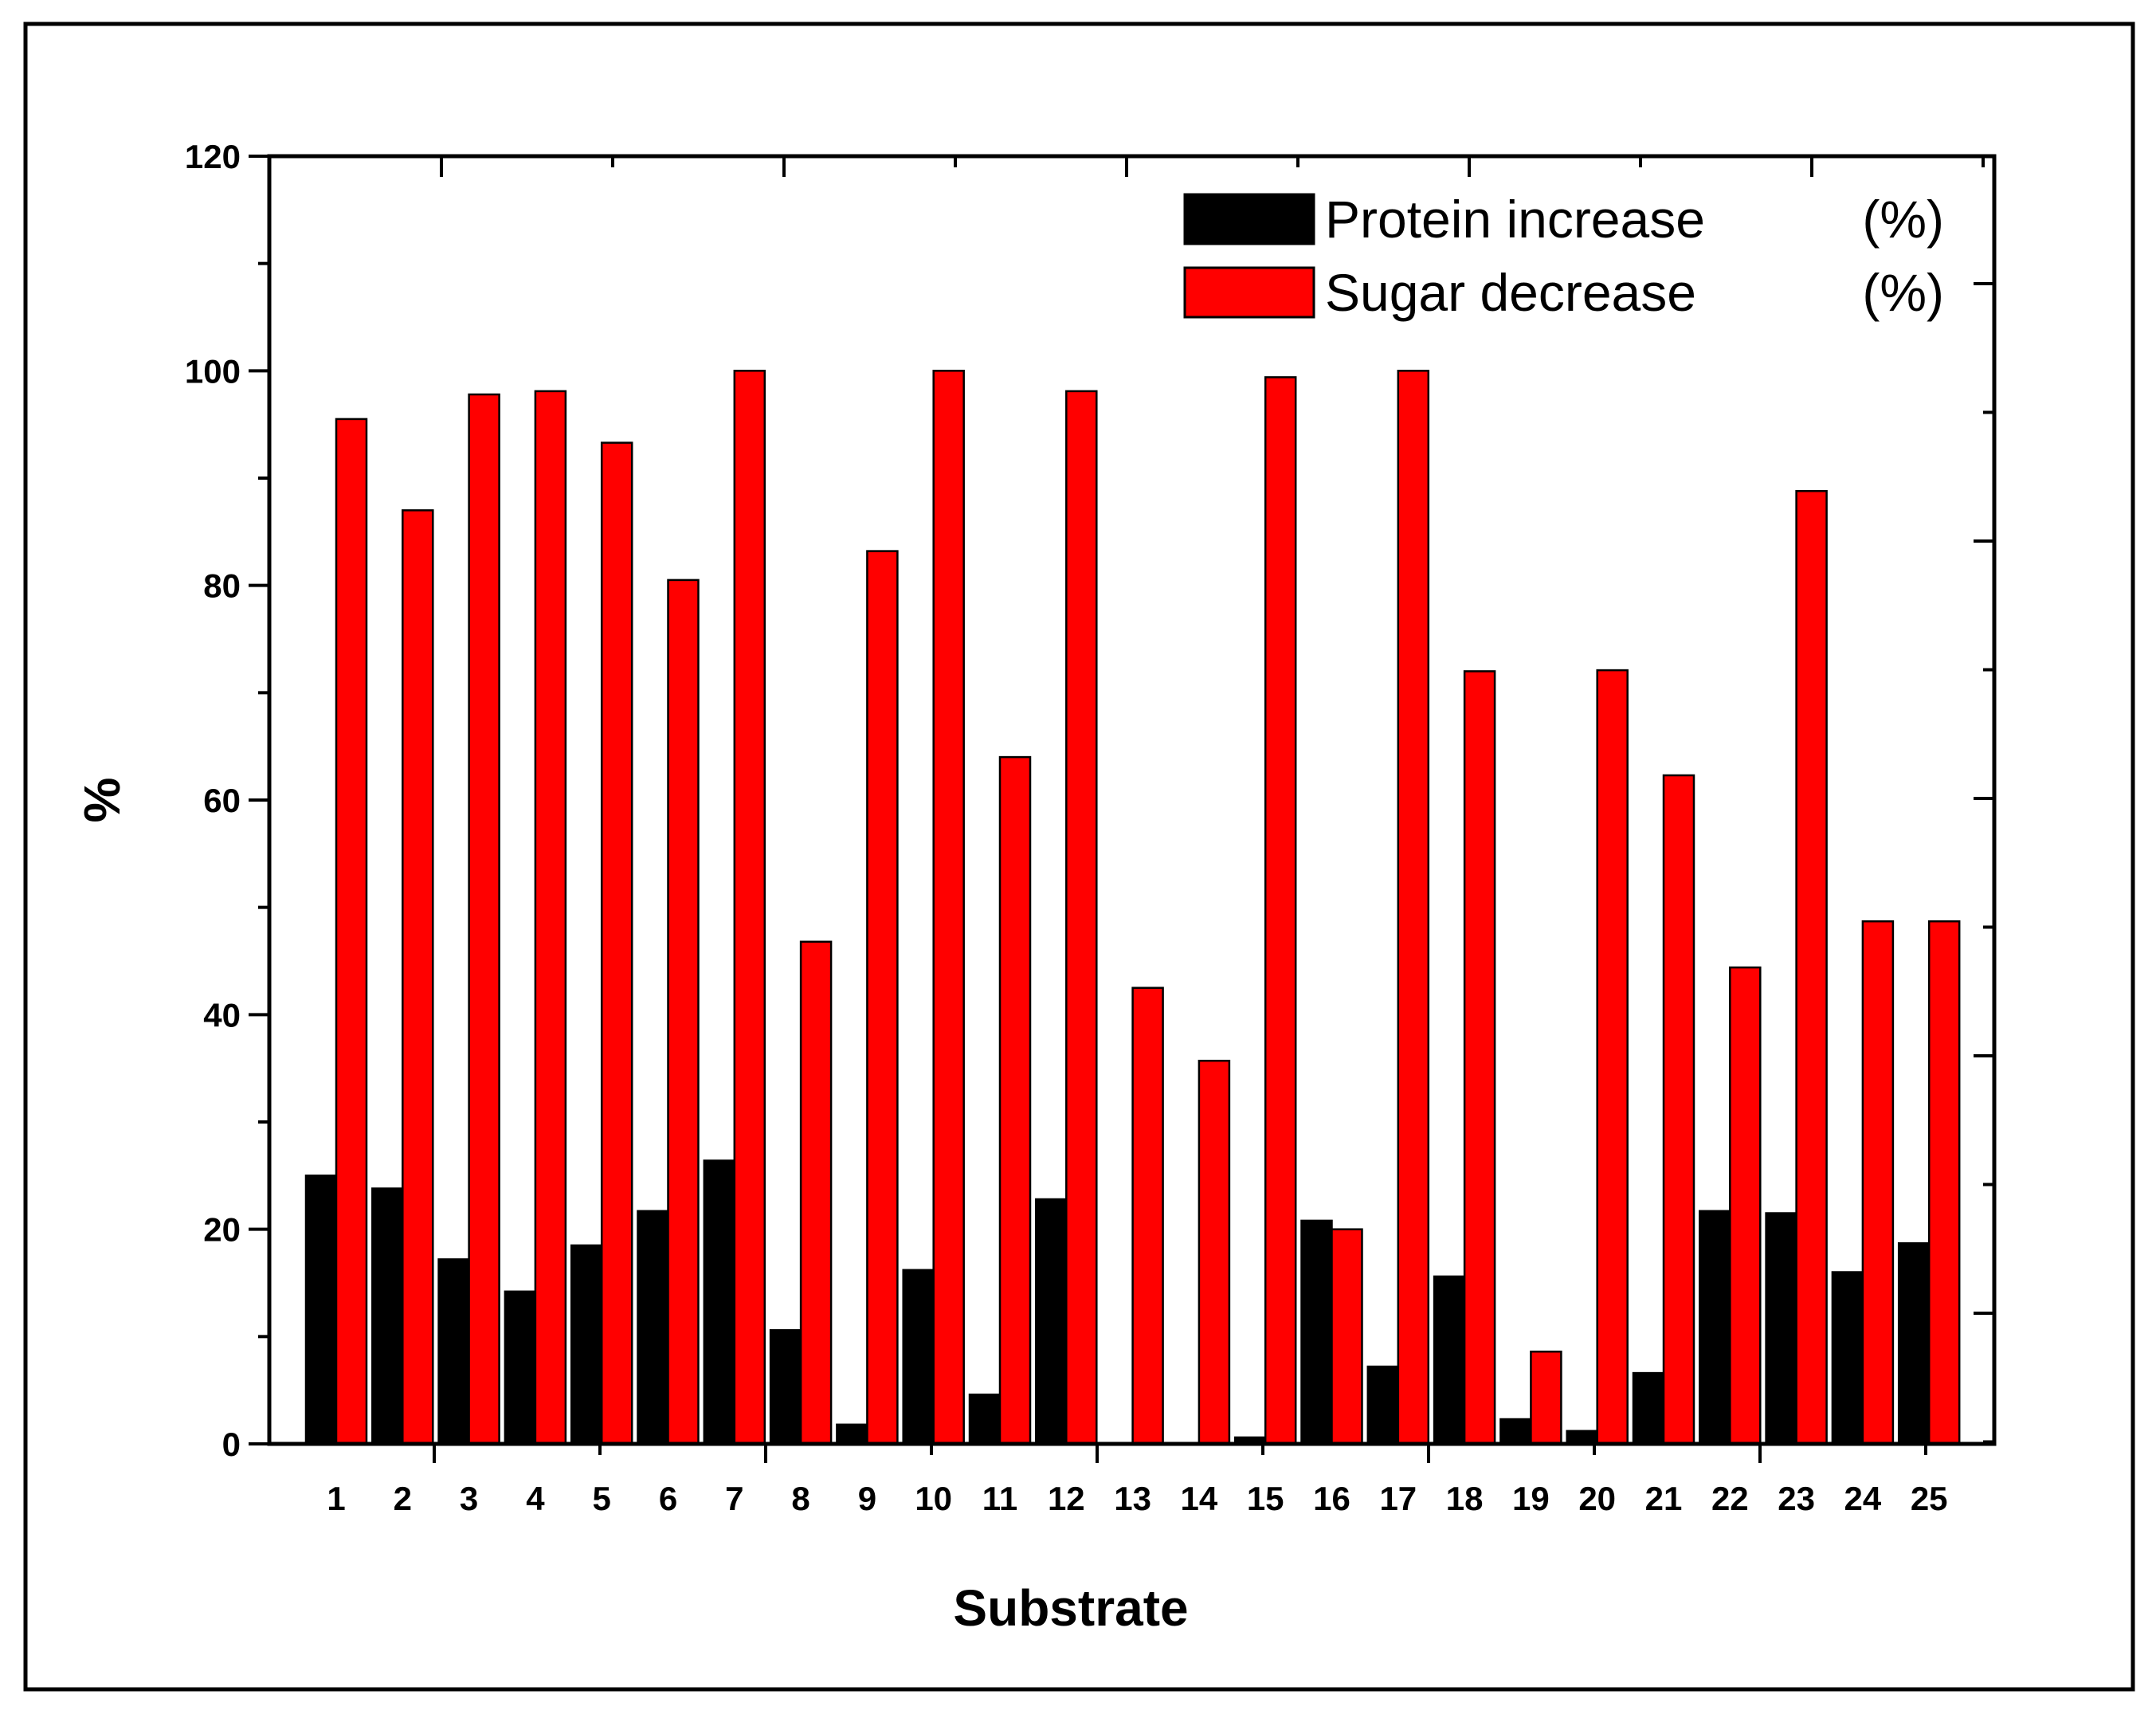  Describe the element at coordinates (1331, 1498) in the screenshot. I see `x-tick-label-16: 16` at that location.